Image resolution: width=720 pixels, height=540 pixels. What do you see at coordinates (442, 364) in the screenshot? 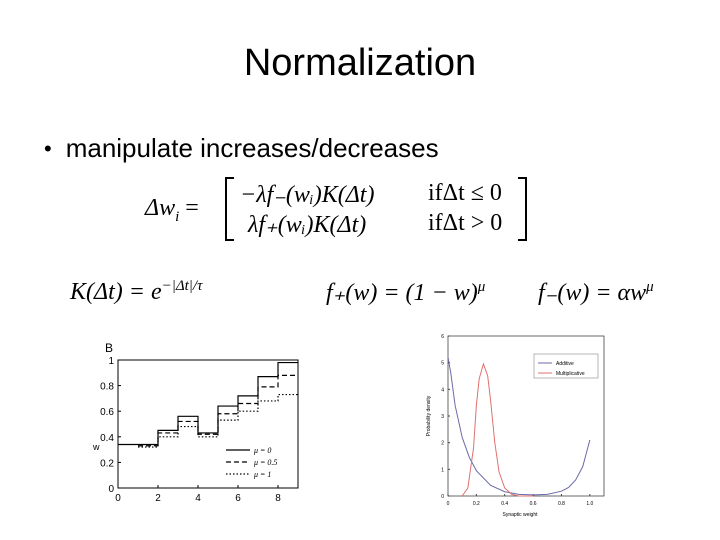
I see `y-tick-label: 5` at bounding box center [442, 364].